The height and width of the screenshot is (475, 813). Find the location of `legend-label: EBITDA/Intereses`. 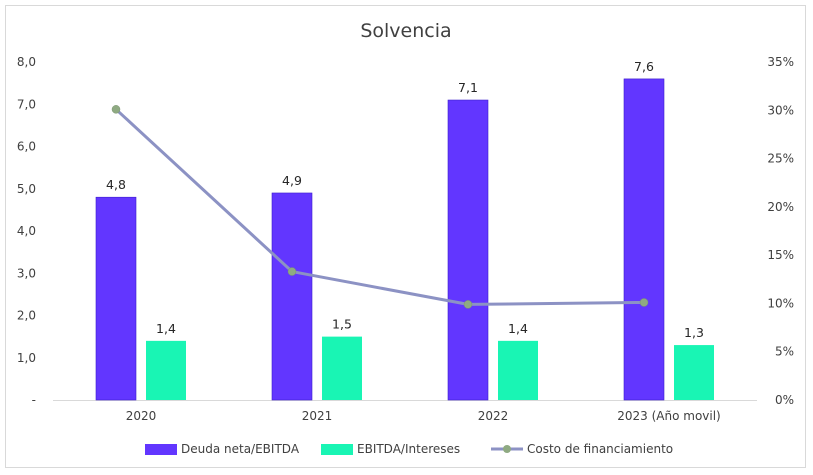

legend-label: EBITDA/Intereses is located at coordinates (408, 449).